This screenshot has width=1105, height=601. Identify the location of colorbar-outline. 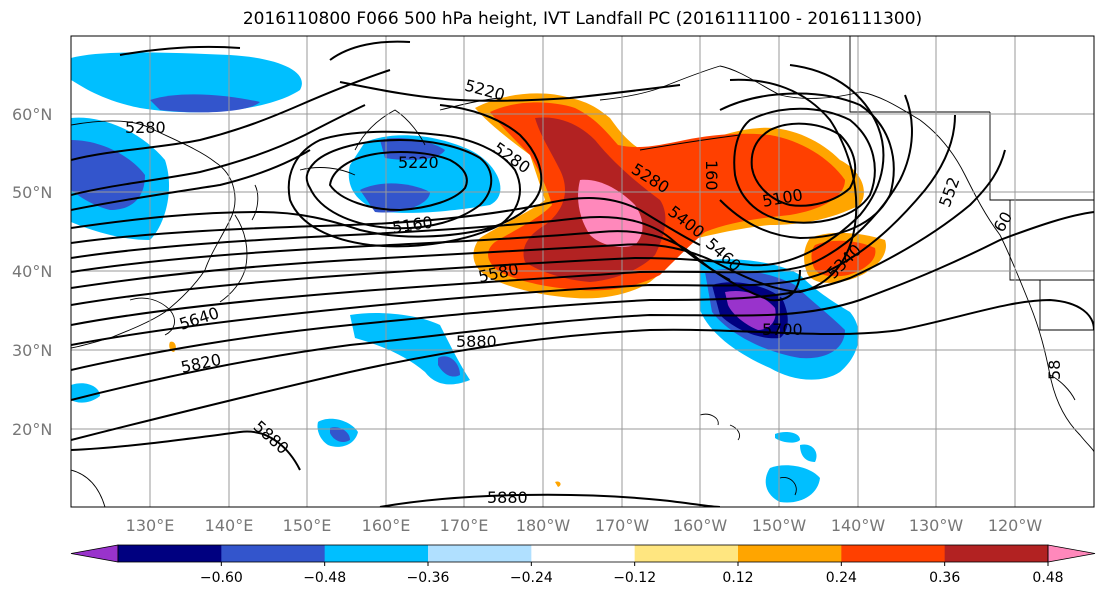
(583, 553).